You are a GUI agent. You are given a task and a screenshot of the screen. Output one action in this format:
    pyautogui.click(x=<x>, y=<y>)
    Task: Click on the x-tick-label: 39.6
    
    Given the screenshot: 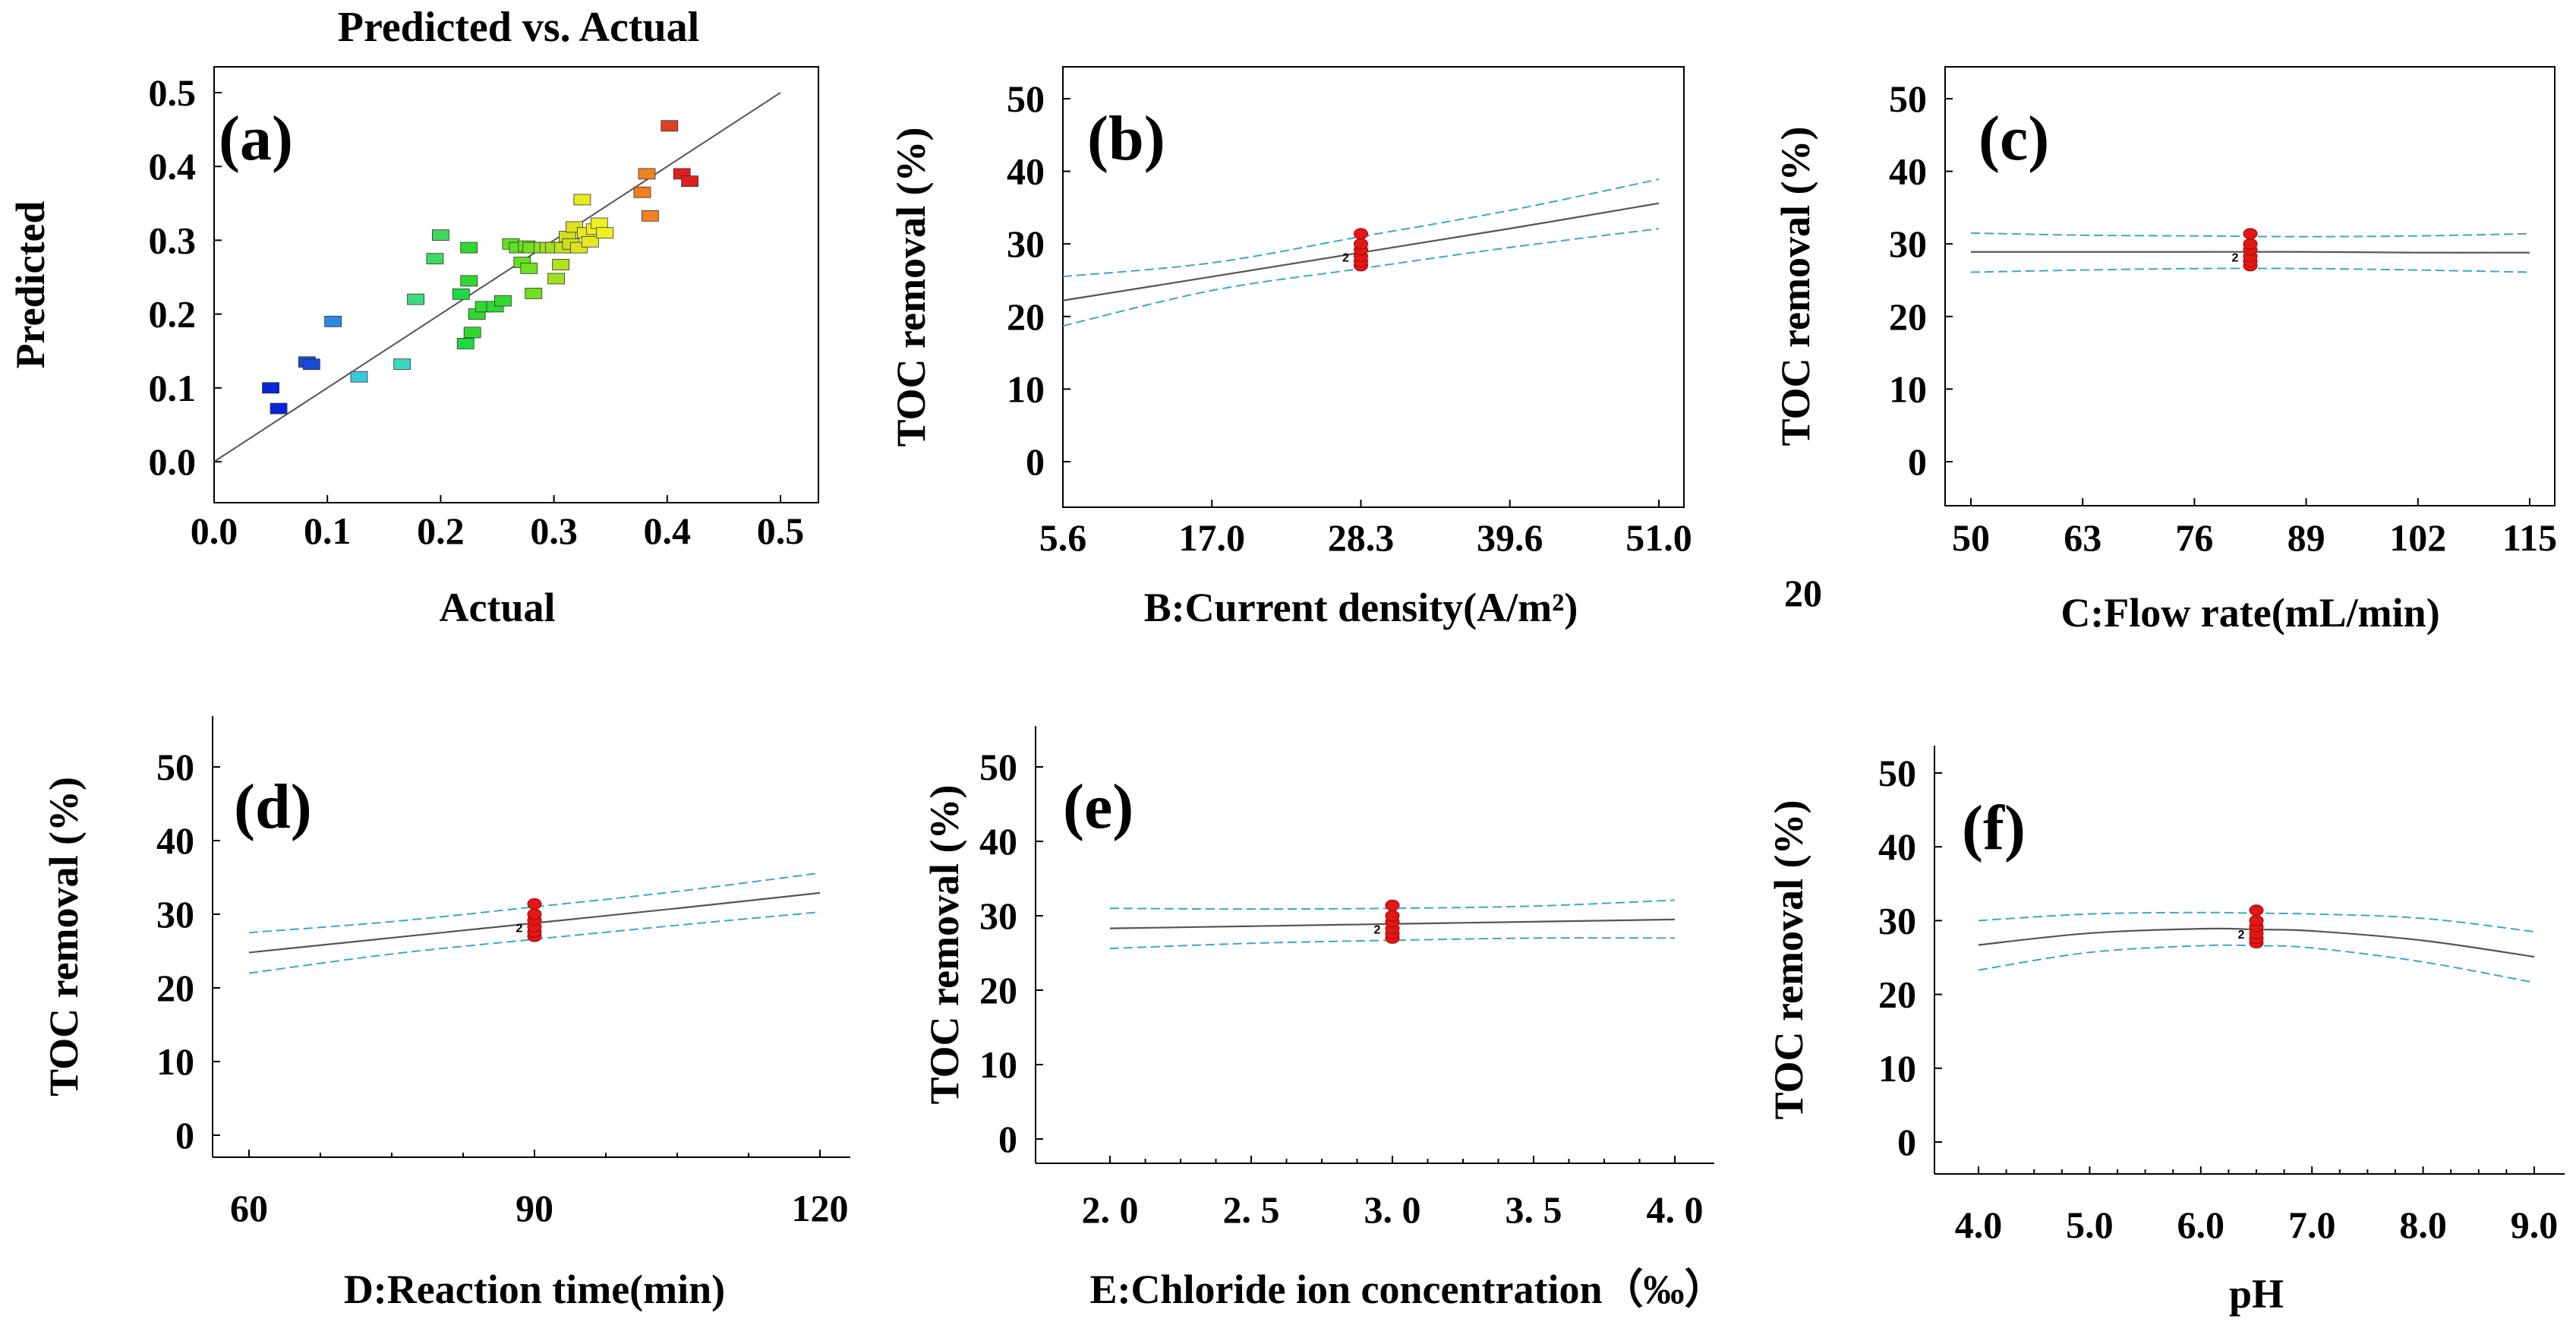 What is the action you would take?
    pyautogui.click(x=1510, y=537)
    